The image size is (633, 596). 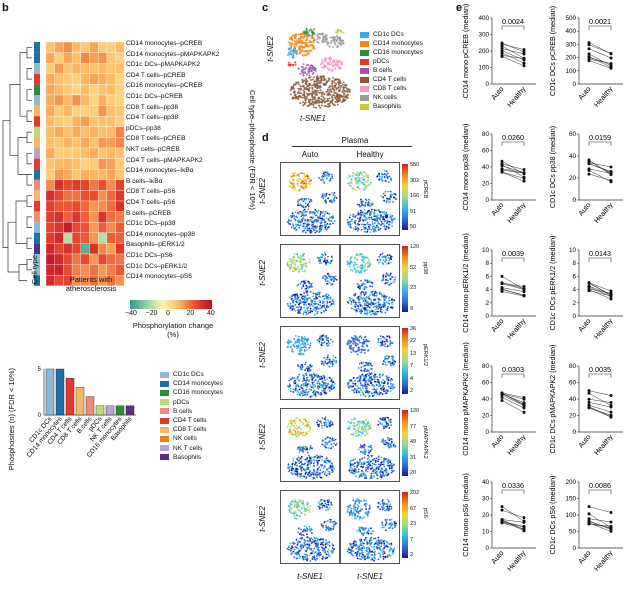 What do you see at coordinates (85, 163) in the screenshot?
I see `heatmap-cells` at bounding box center [85, 163].